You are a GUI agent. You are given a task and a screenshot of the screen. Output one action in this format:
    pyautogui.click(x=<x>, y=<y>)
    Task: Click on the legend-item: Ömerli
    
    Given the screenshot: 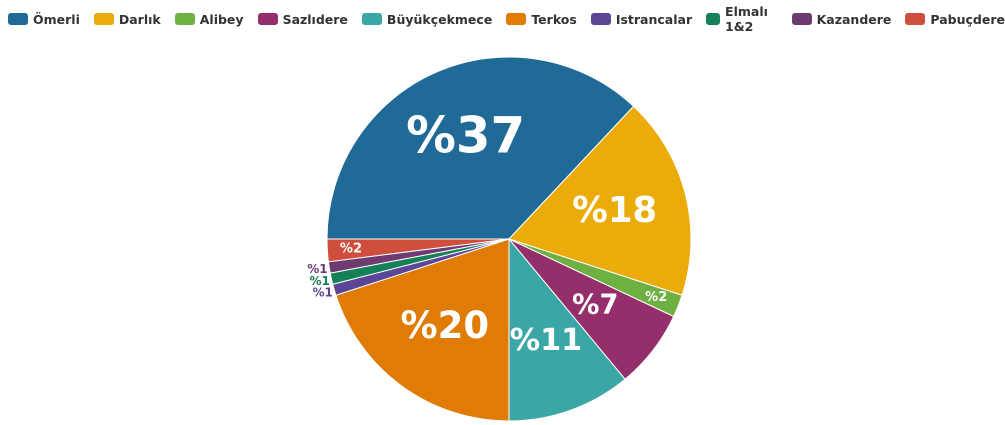 What is the action you would take?
    pyautogui.click(x=44, y=19)
    